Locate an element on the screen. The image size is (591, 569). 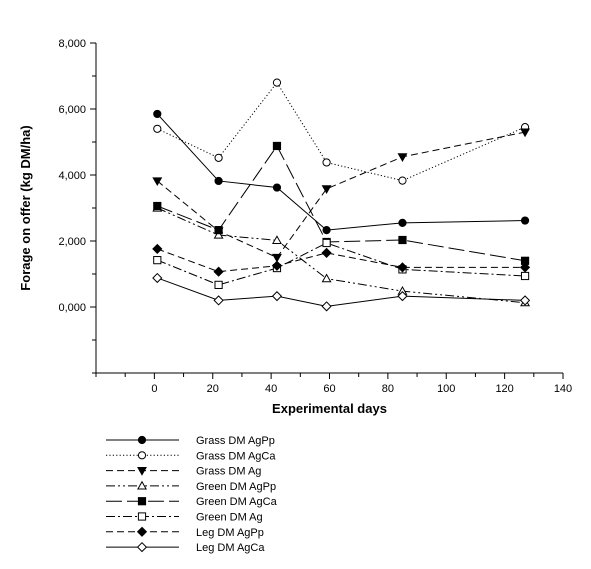
y-axis-title: Forage on offer (kg DM/ha) is located at coordinates (25, 207).